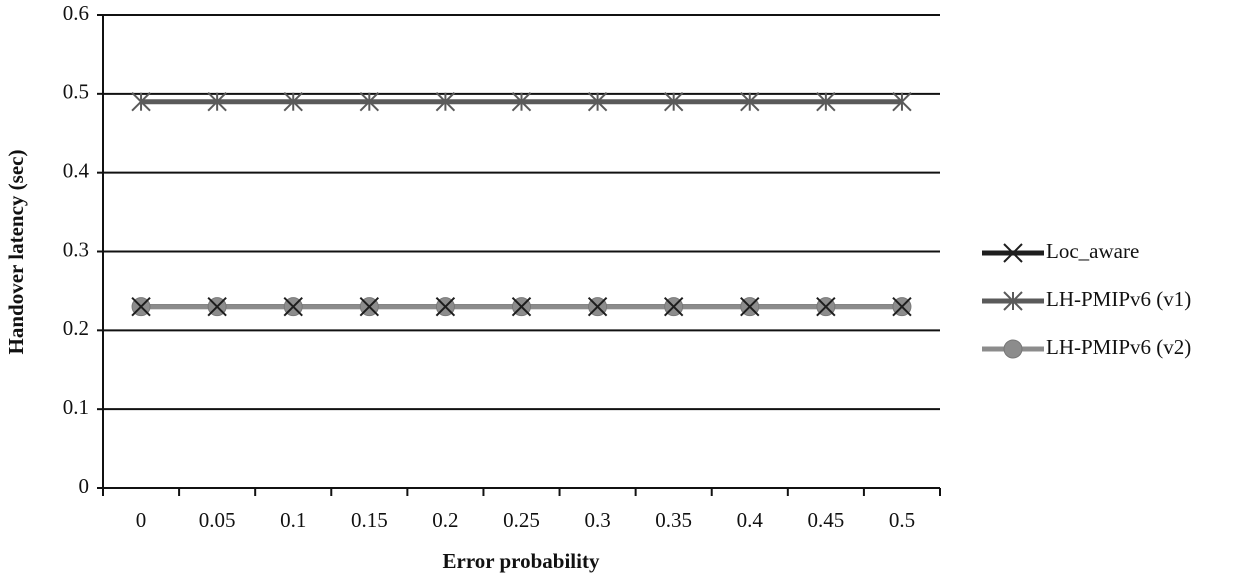  I want to click on x-tick-label: 0.05, so click(217, 520).